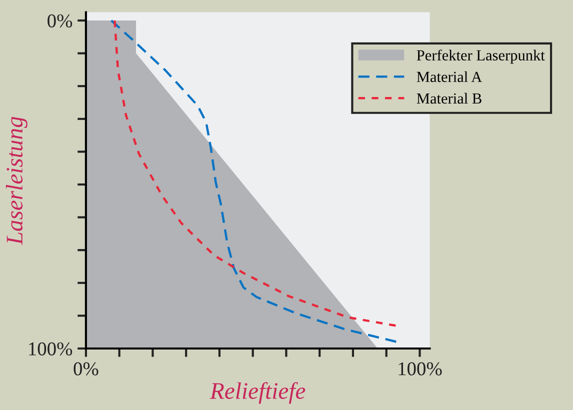 This screenshot has width=573, height=410. What do you see at coordinates (449, 98) in the screenshot?
I see `legend-label: Material B` at bounding box center [449, 98].